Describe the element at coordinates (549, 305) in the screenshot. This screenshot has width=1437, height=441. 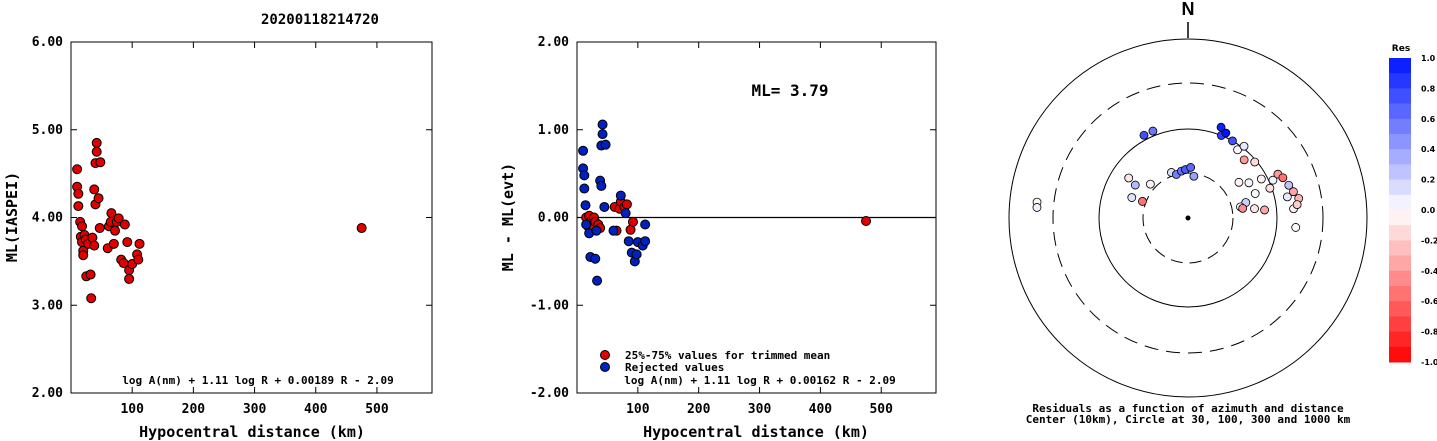
I see `y-tick-label: -1.00` at that location.